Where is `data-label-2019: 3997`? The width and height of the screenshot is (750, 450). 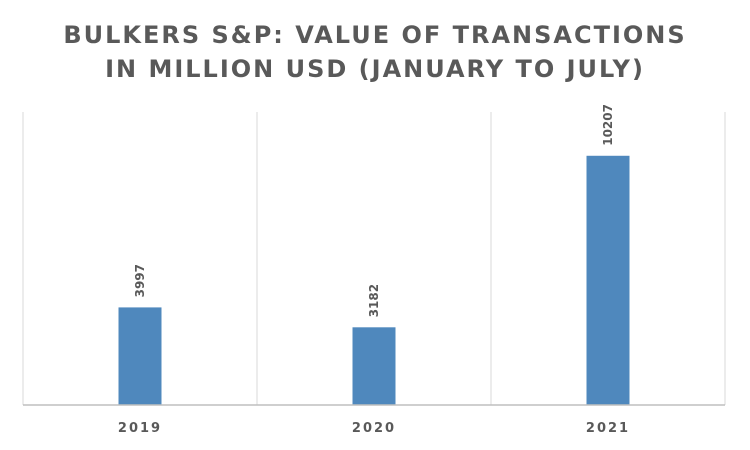 data-label-2019: 3997 is located at coordinates (140, 280).